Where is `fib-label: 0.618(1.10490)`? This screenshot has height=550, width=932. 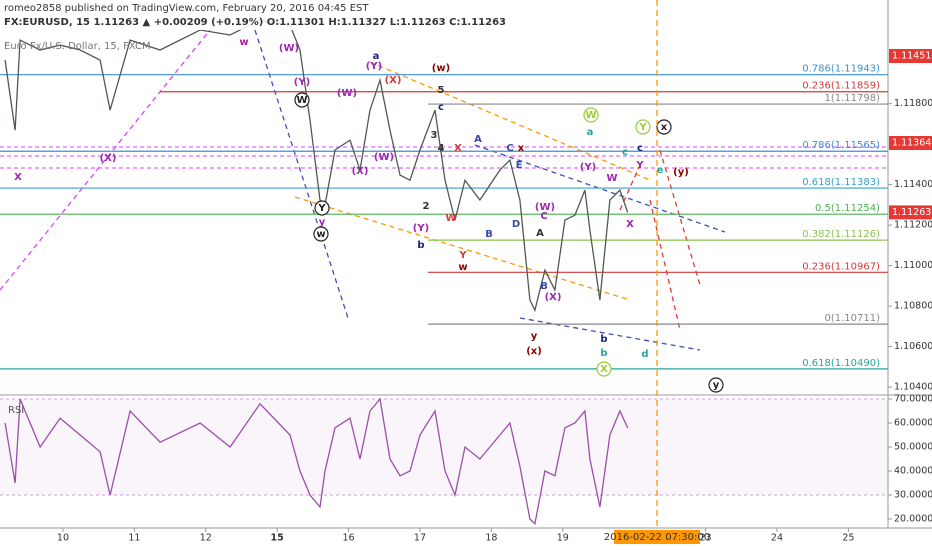 fib-label: 0.618(1.10490) is located at coordinates (841, 363).